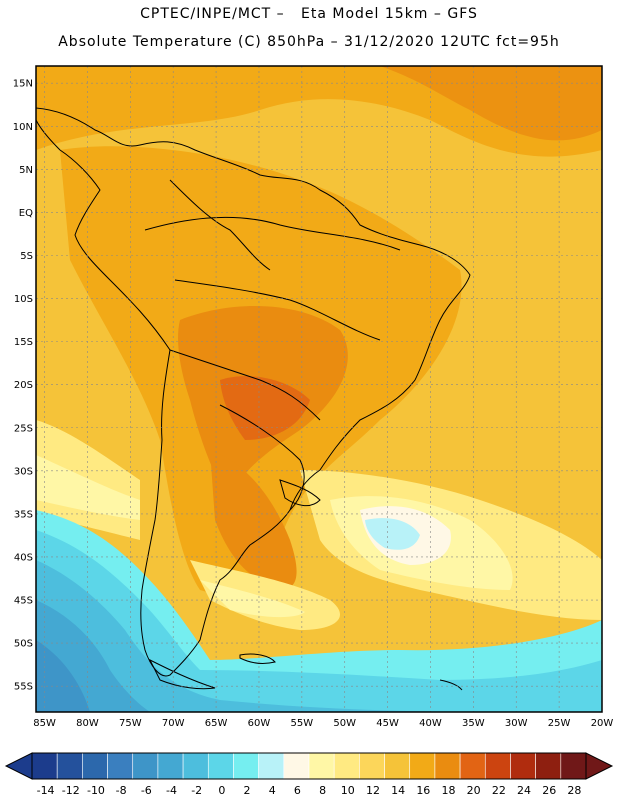 This screenshot has height=800, width=618. I want to click on lat-tick-label: 20S, so click(23, 385).